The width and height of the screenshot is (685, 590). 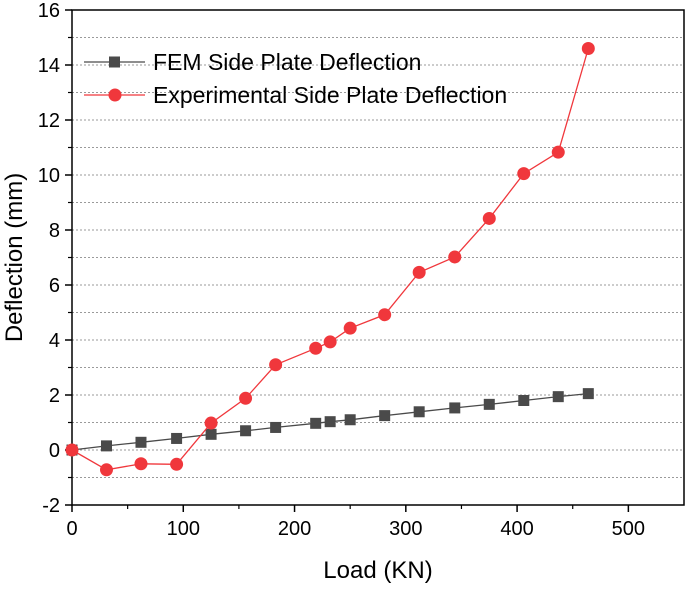 I want to click on x-tick-label: 100, so click(x=183, y=529).